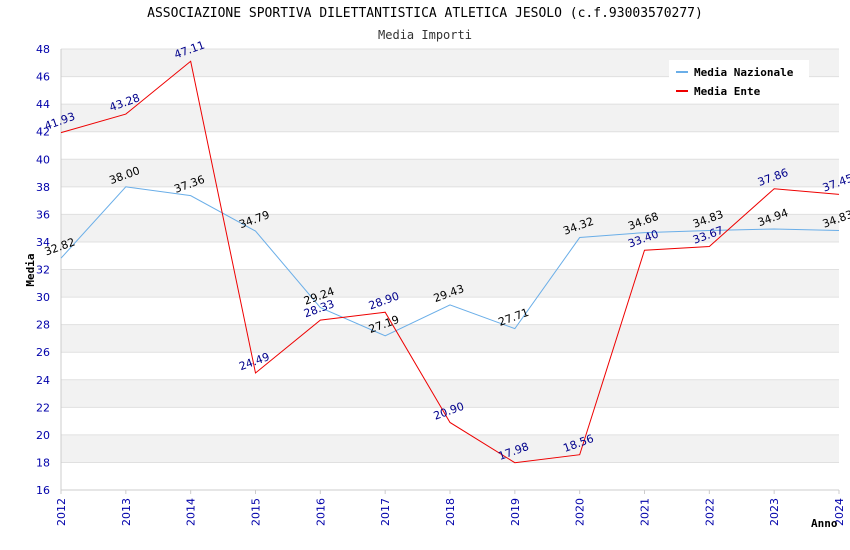  I want to click on y-tick-label: 40, so click(43, 159).